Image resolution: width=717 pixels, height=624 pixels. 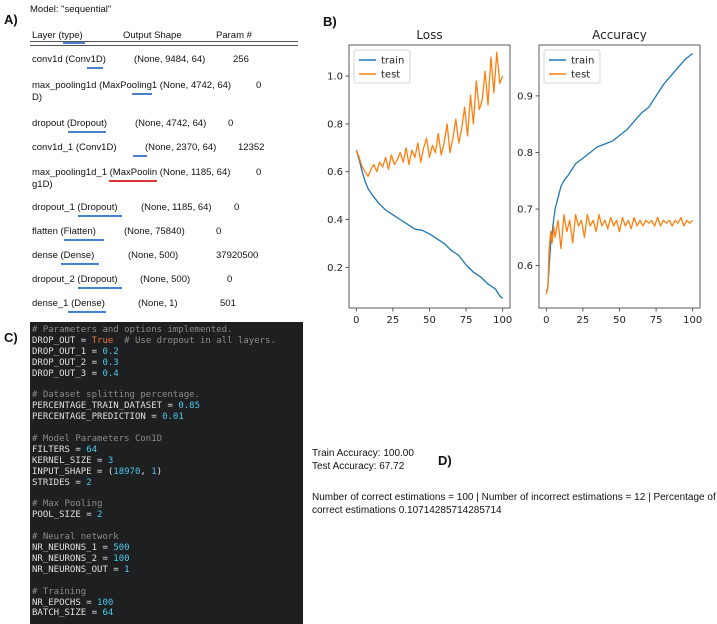 I want to click on code-token: # Parameters and options implemented., so click(x=132, y=330).